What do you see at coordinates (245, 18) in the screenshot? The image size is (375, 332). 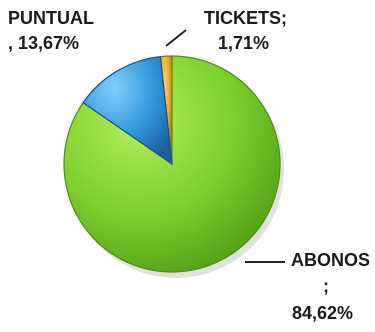 I see `tickets-label-name: TICKETS;` at bounding box center [245, 18].